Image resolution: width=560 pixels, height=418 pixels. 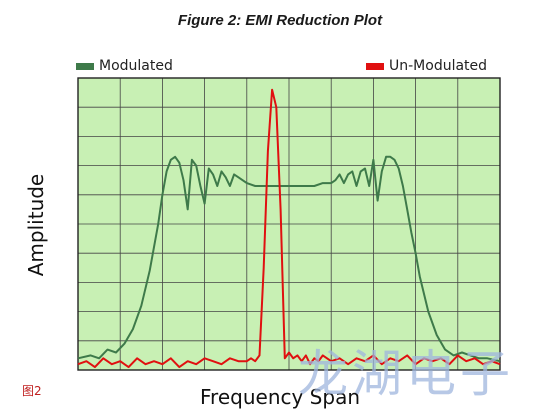 I want to click on legend-item-unmodulated: Un-Modulated, so click(x=426, y=66).